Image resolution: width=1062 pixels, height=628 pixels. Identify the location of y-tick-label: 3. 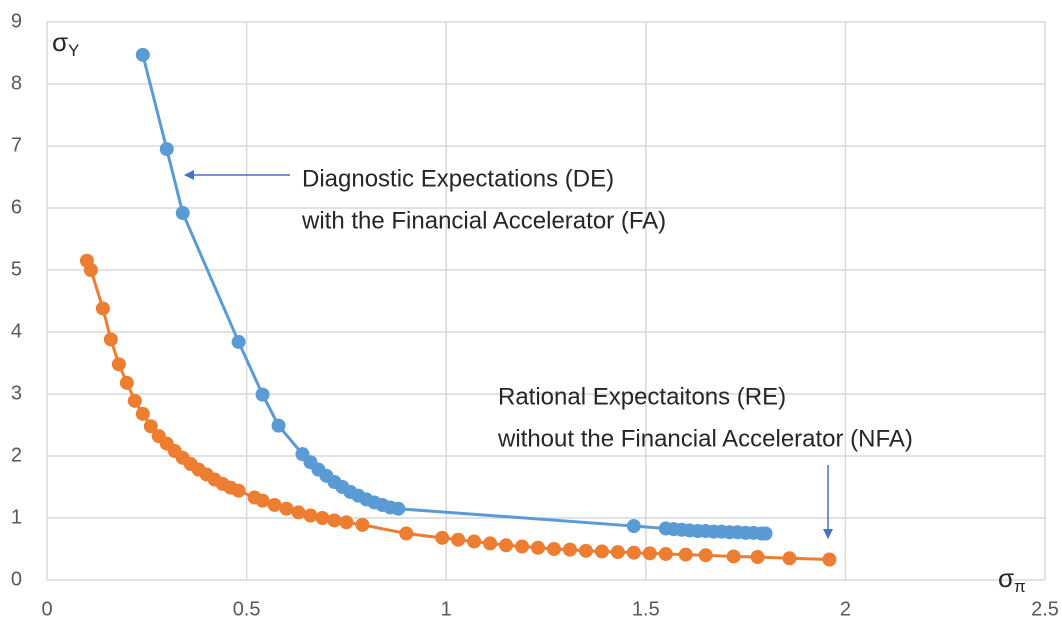
(16, 393).